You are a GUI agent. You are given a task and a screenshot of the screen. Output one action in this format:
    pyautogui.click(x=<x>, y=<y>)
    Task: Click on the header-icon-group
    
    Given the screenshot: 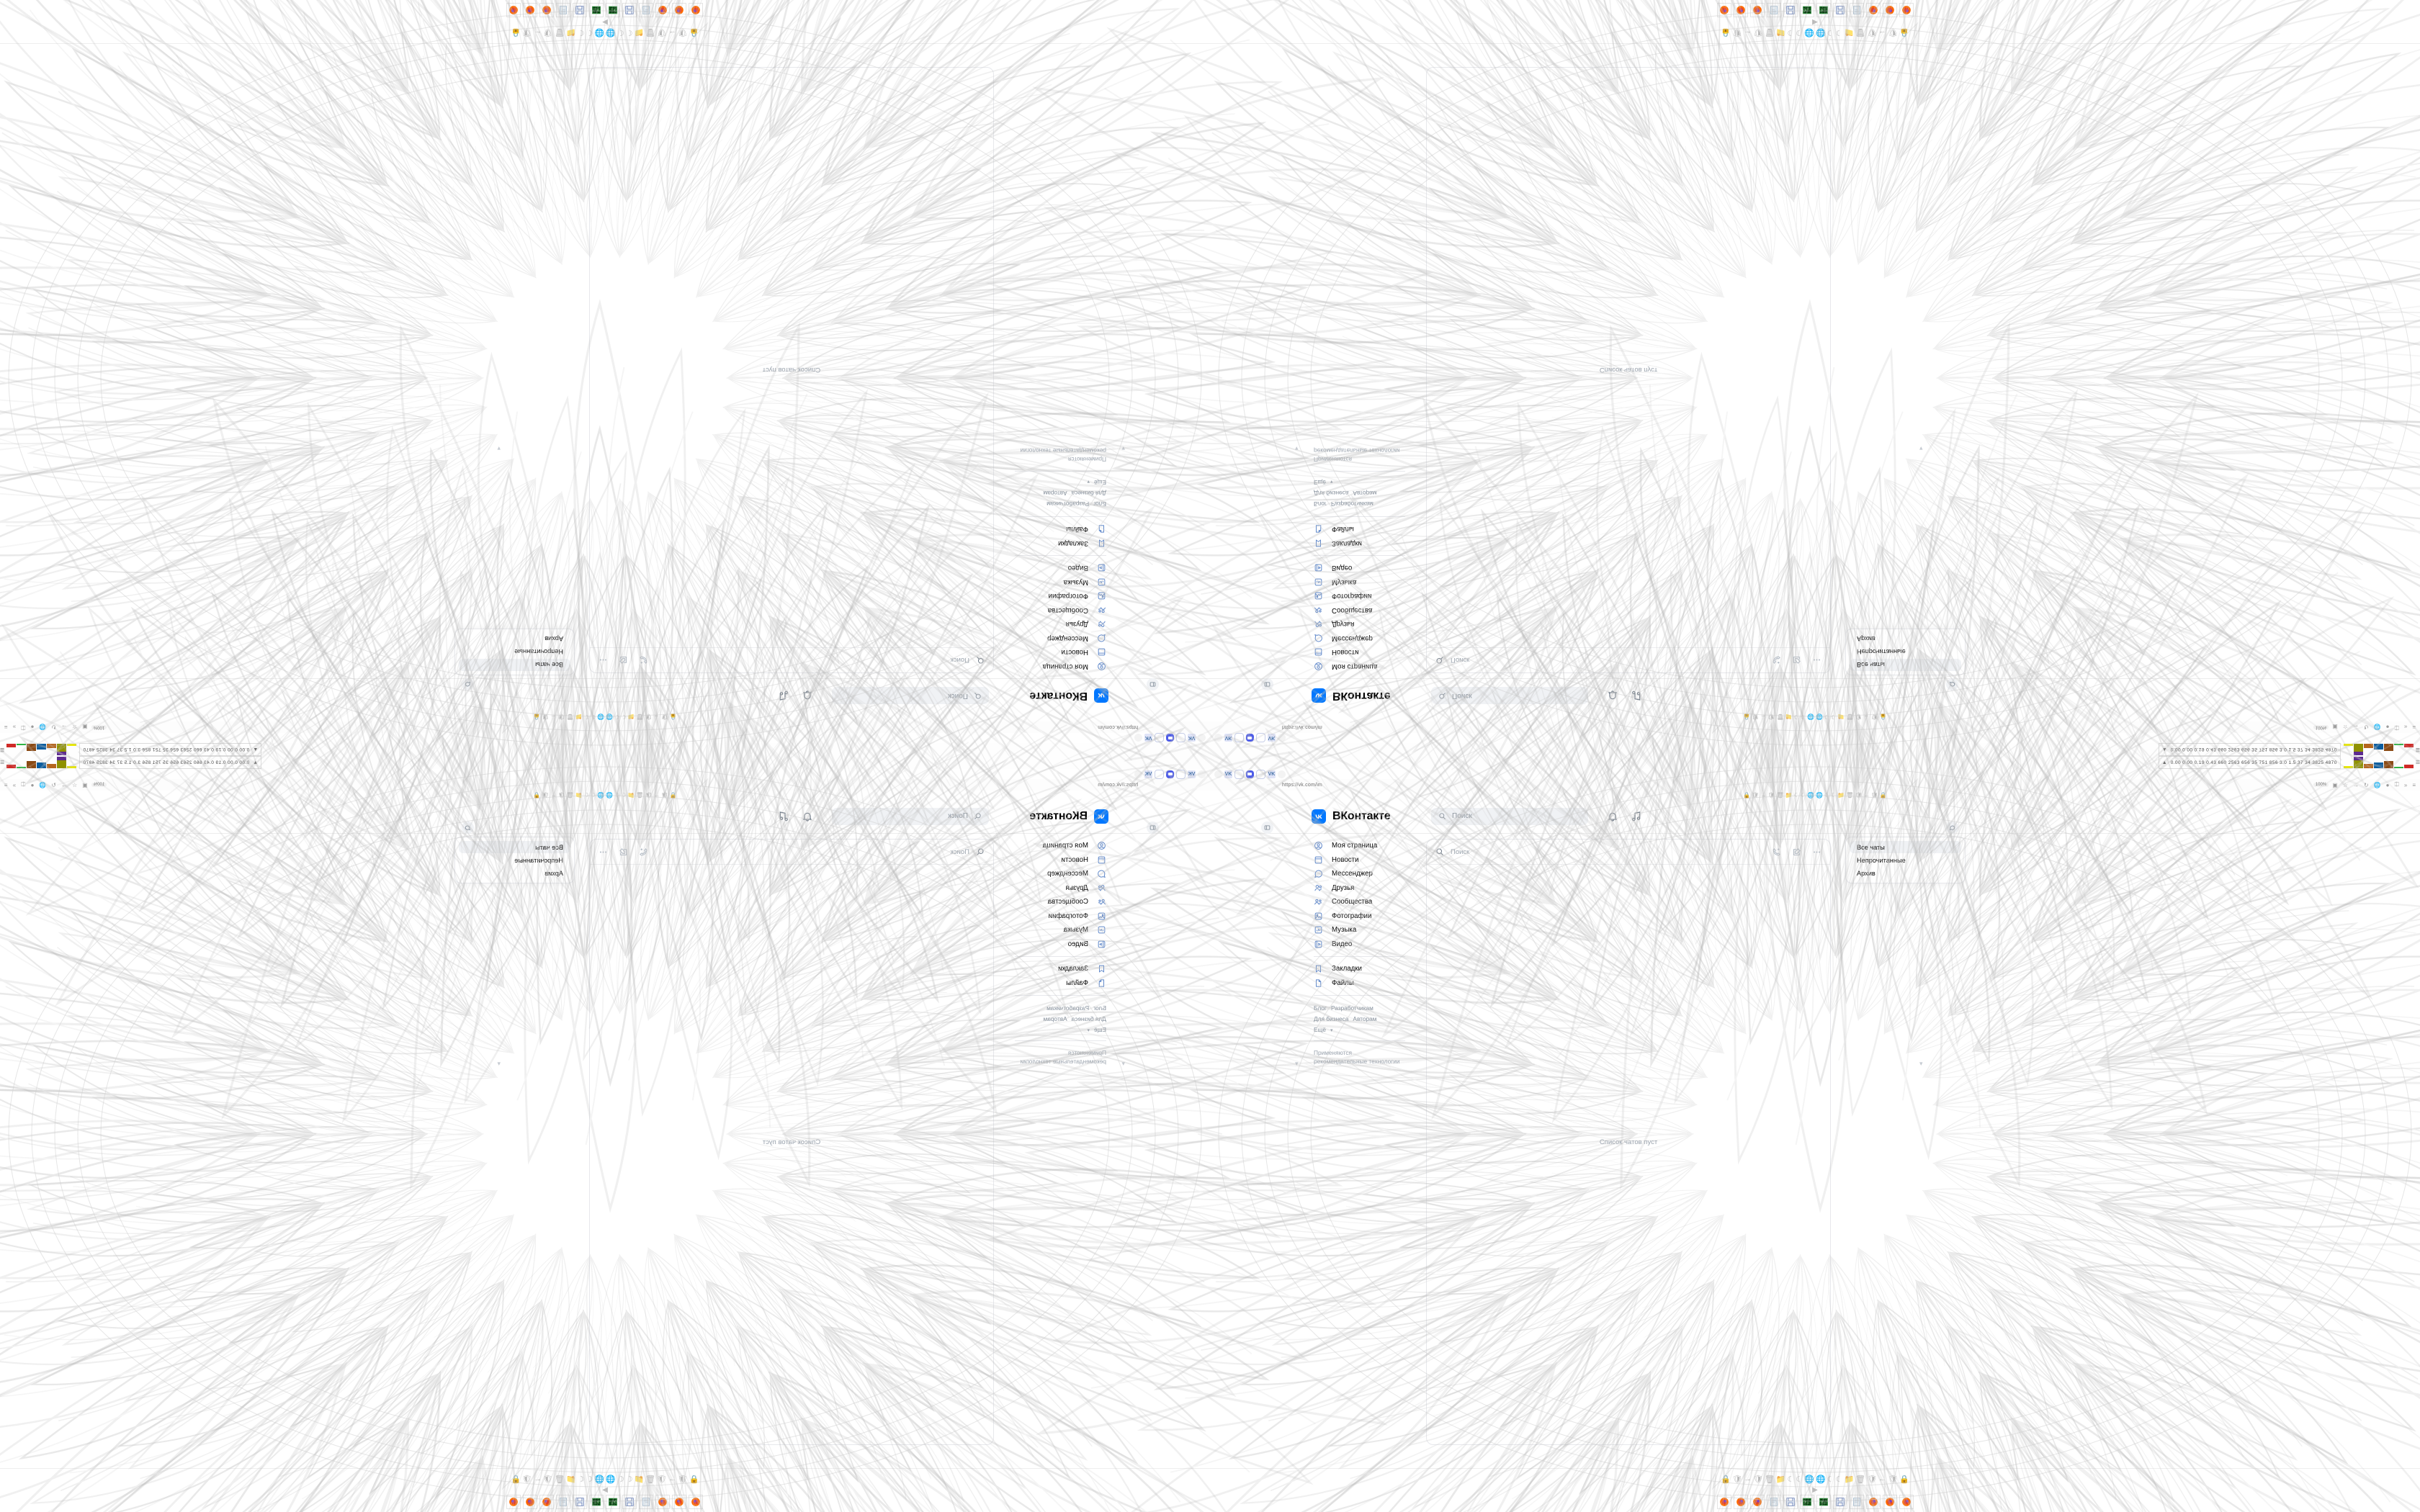 What is the action you would take?
    pyautogui.click(x=795, y=816)
    